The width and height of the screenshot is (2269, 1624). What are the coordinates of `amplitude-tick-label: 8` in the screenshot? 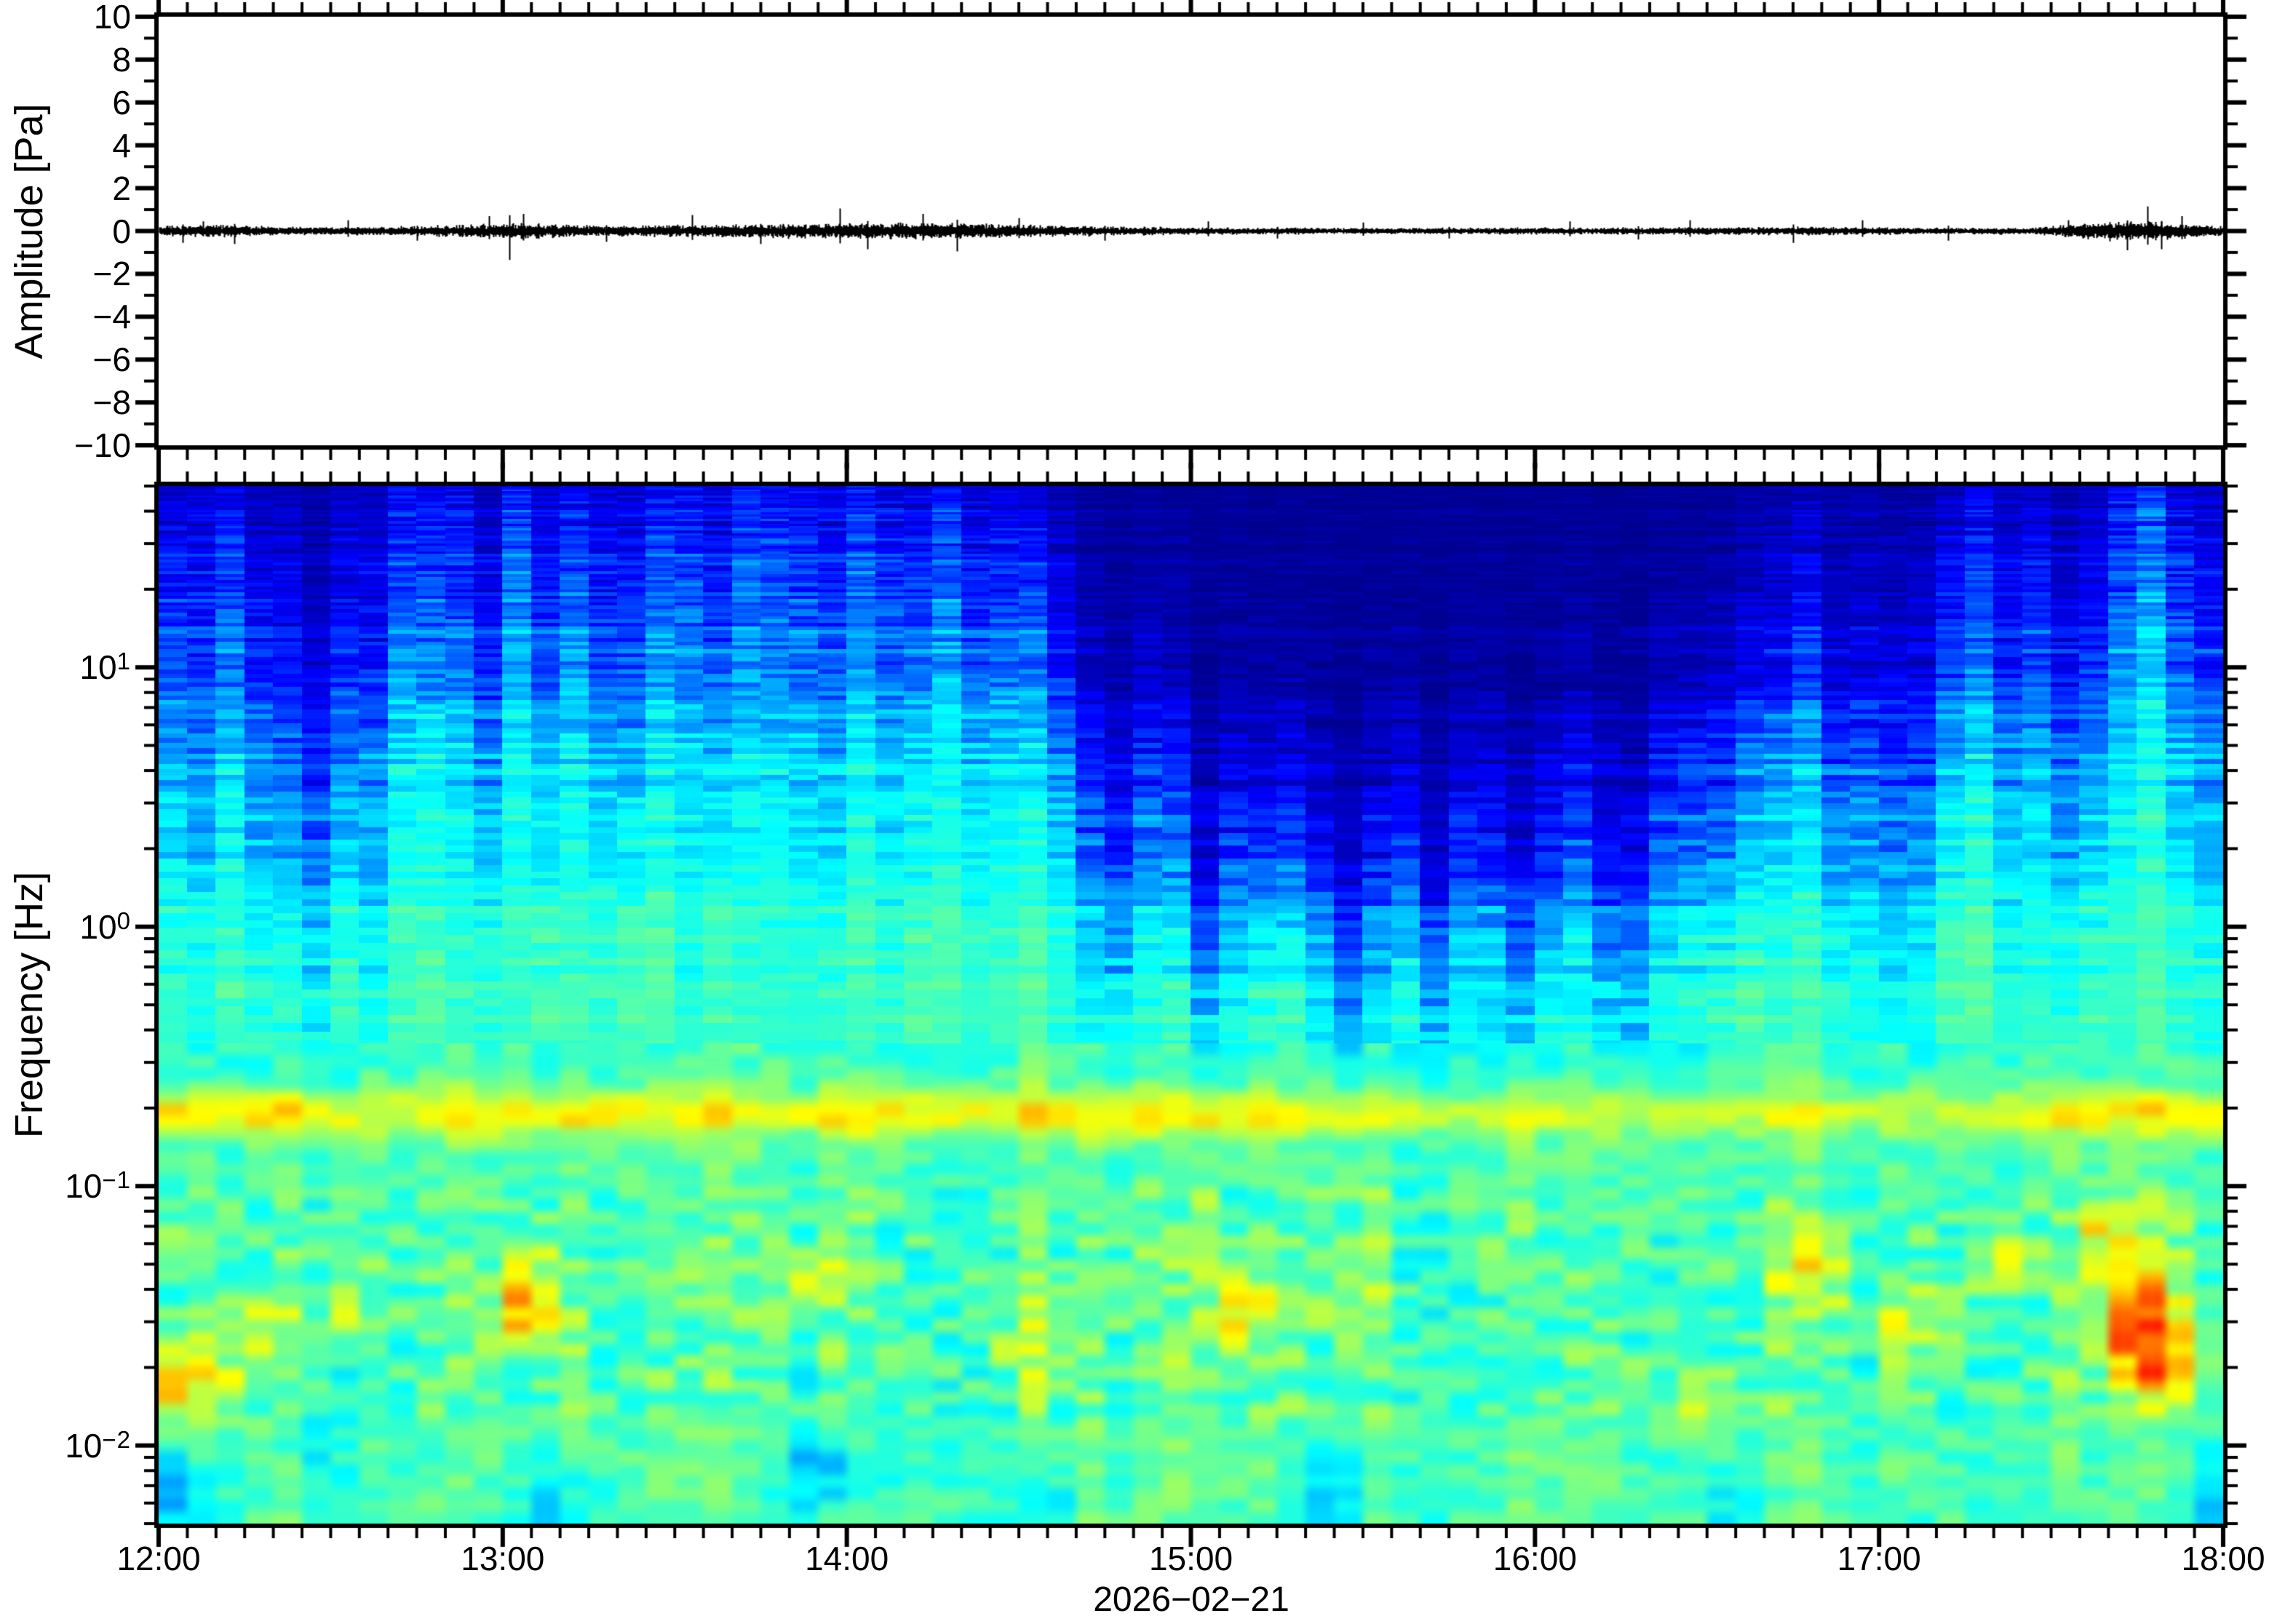 It's located at (122, 59).